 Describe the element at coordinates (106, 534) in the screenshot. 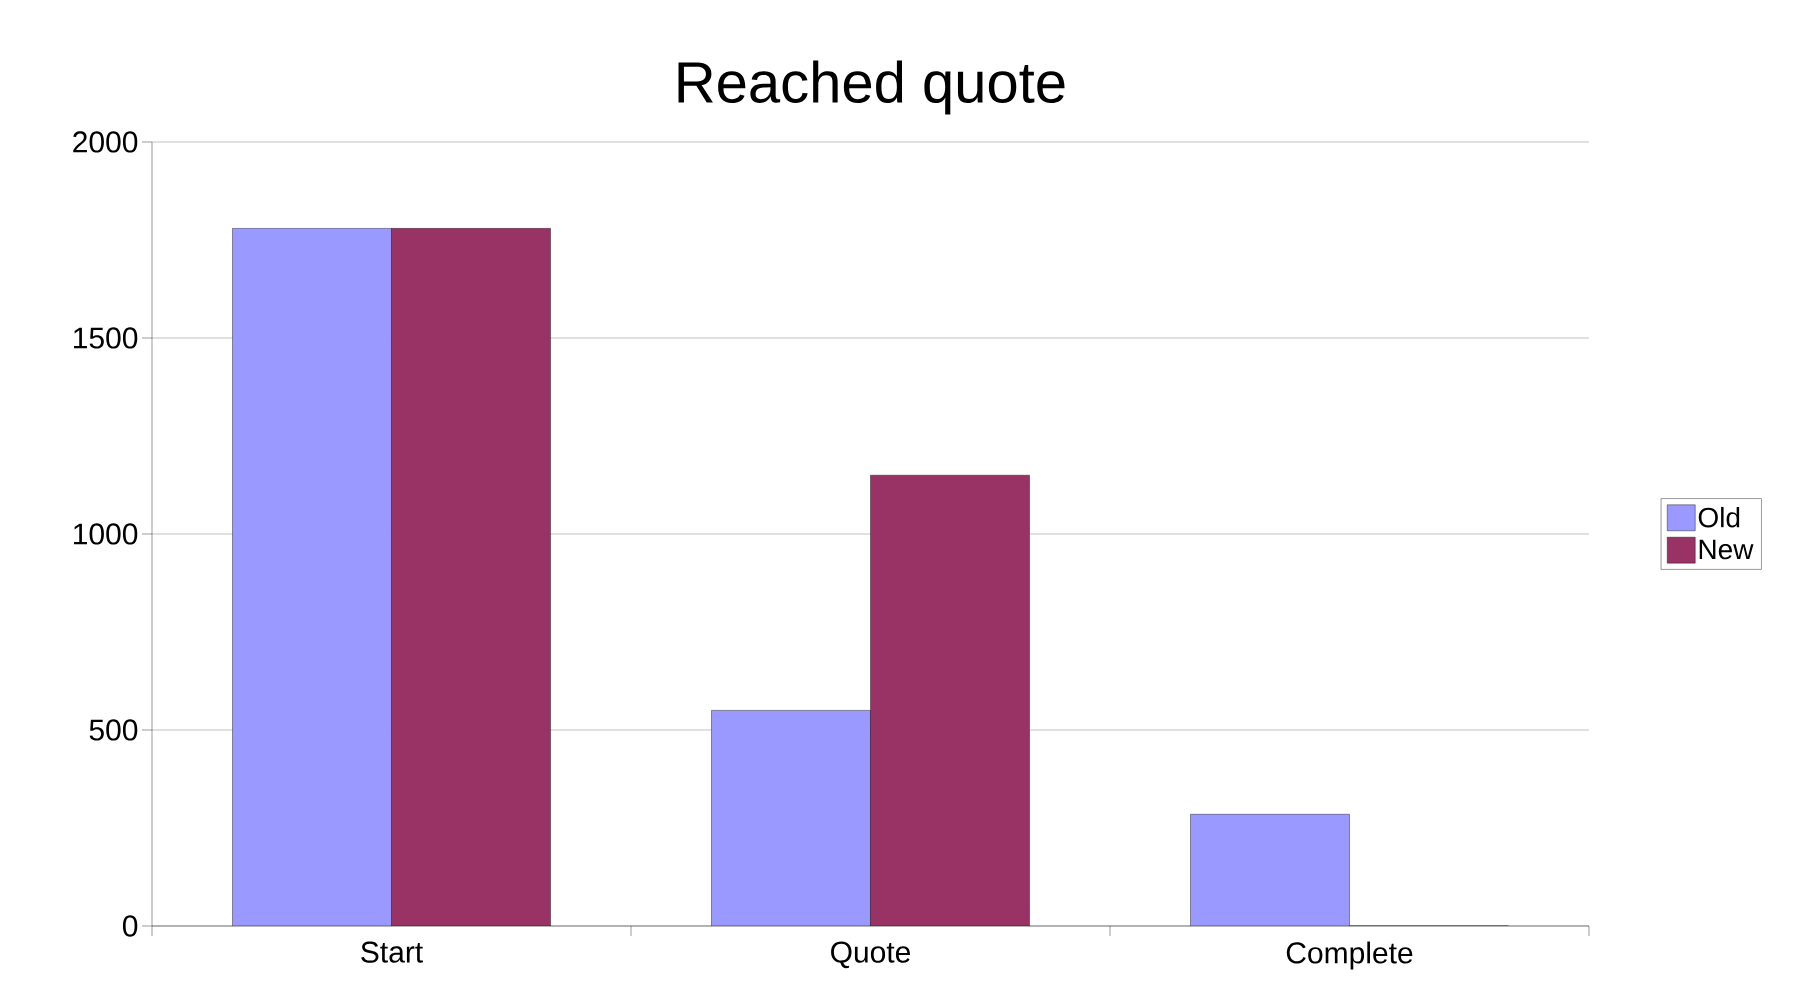

I see `y-tick-label: 1000` at that location.